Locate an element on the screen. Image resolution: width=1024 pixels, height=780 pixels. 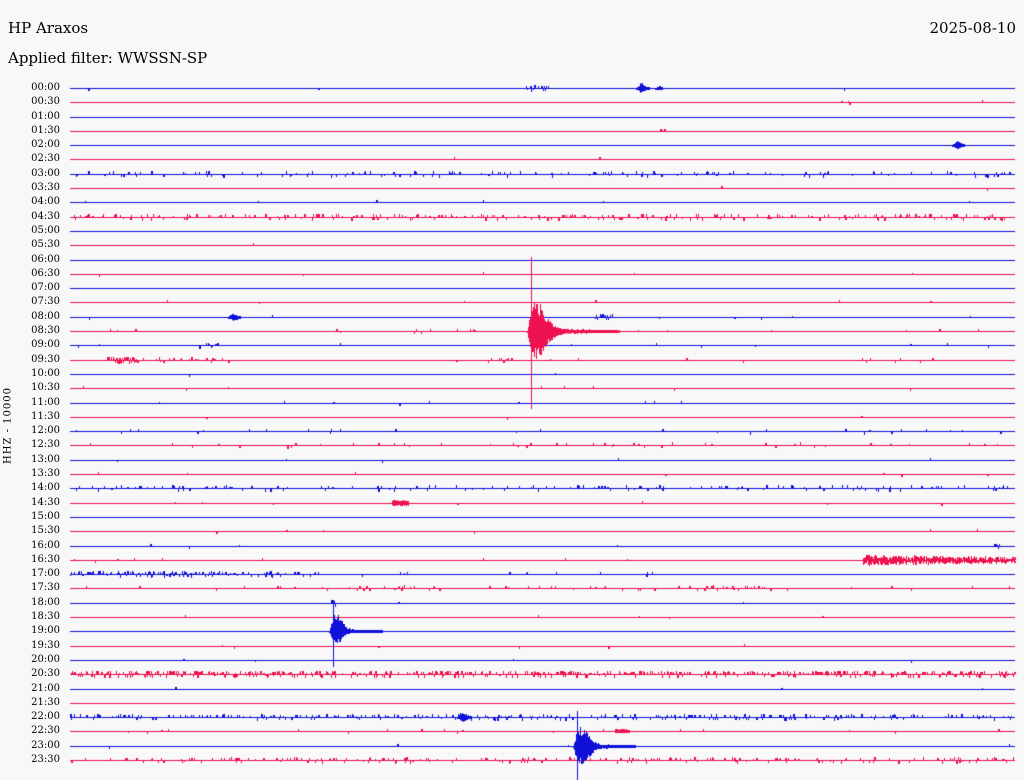
time-tick-label: 21:00 is located at coordinates (45, 688).